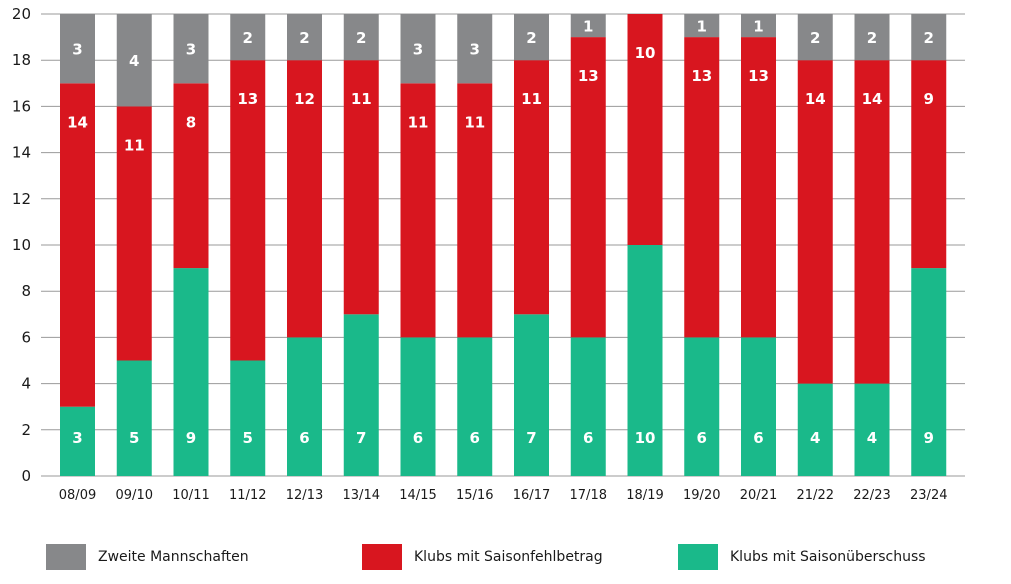 This screenshot has height=584, width=1011. What do you see at coordinates (304, 495) in the screenshot?
I see `x-tick-label: 12/13` at bounding box center [304, 495].